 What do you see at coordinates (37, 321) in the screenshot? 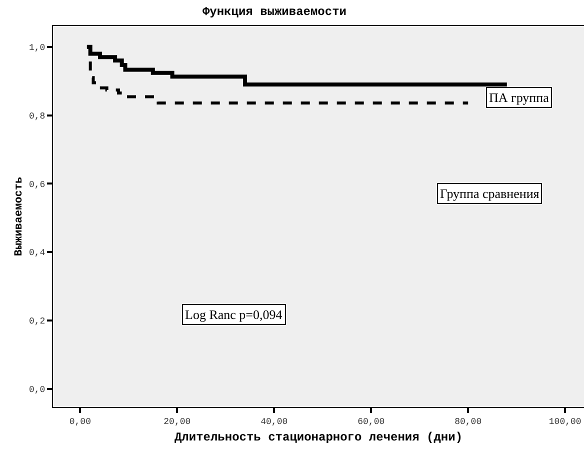
I see `y-tick-label: 0,2` at bounding box center [37, 321].